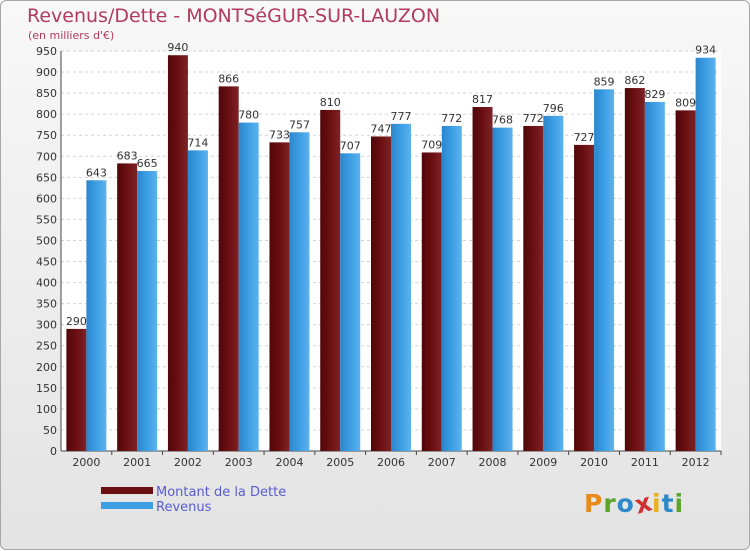  I want to click on data-label-revenus: 643, so click(96, 172).